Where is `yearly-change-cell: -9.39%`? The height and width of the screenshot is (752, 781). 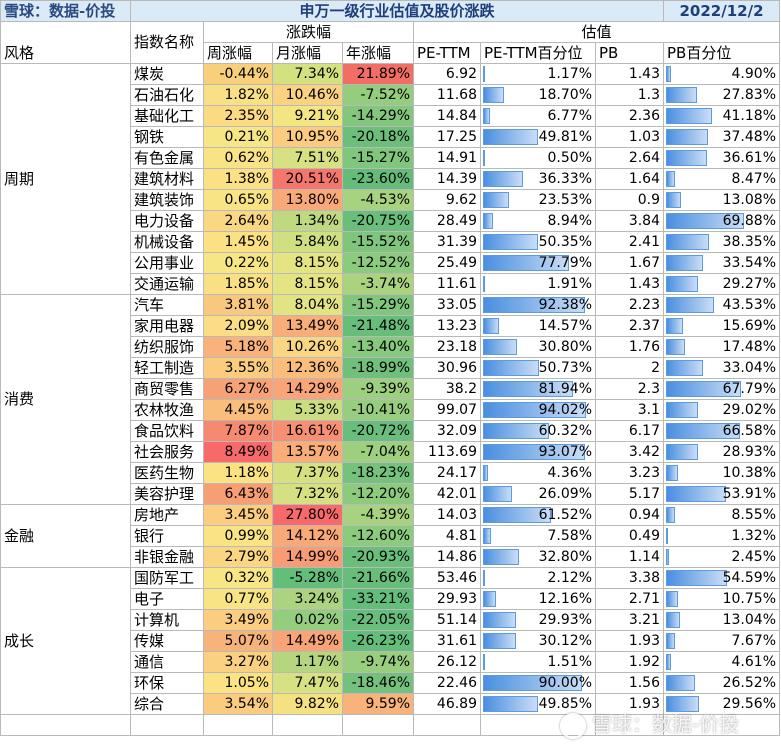 yearly-change-cell: -9.39% is located at coordinates (378, 389).